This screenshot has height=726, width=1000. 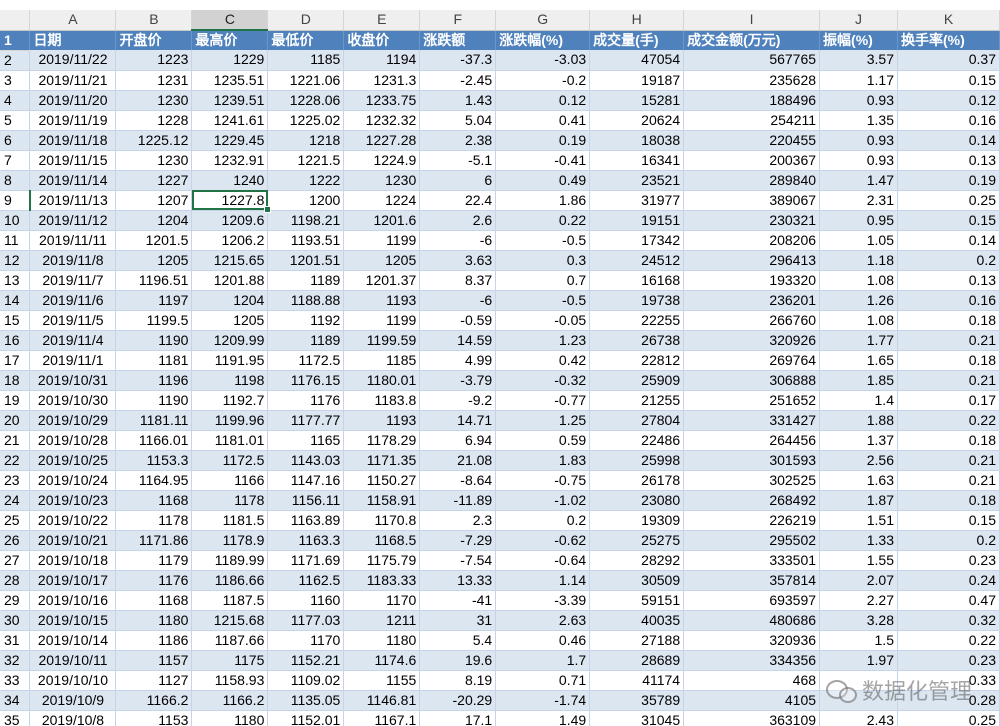 What do you see at coordinates (73, 520) in the screenshot?
I see `cell: 2019/10/22` at bounding box center [73, 520].